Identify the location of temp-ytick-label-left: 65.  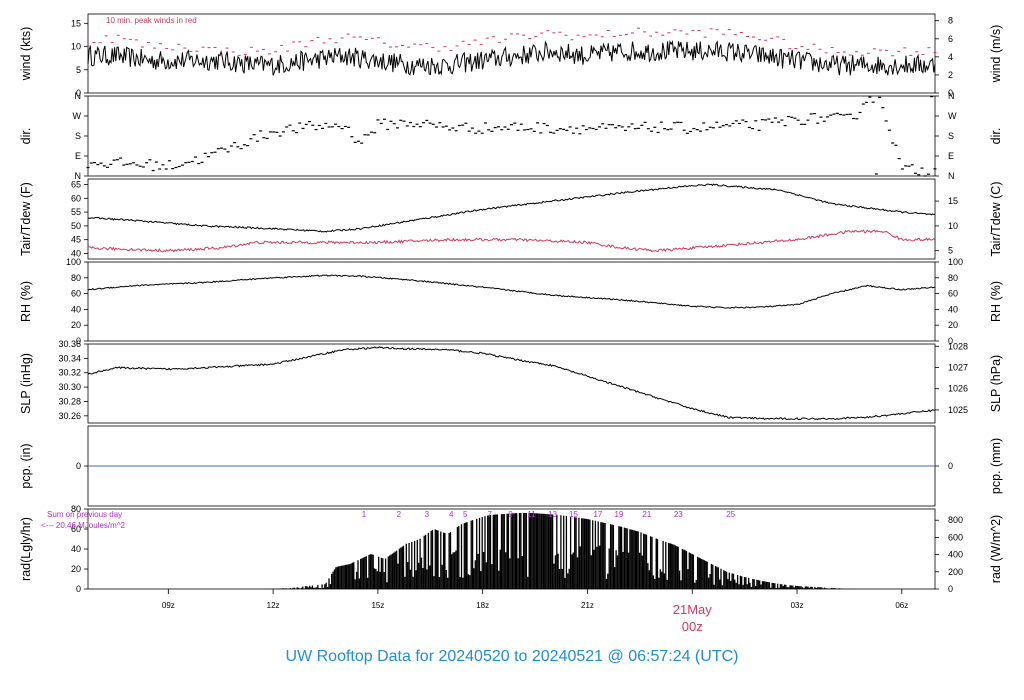
(76, 185).